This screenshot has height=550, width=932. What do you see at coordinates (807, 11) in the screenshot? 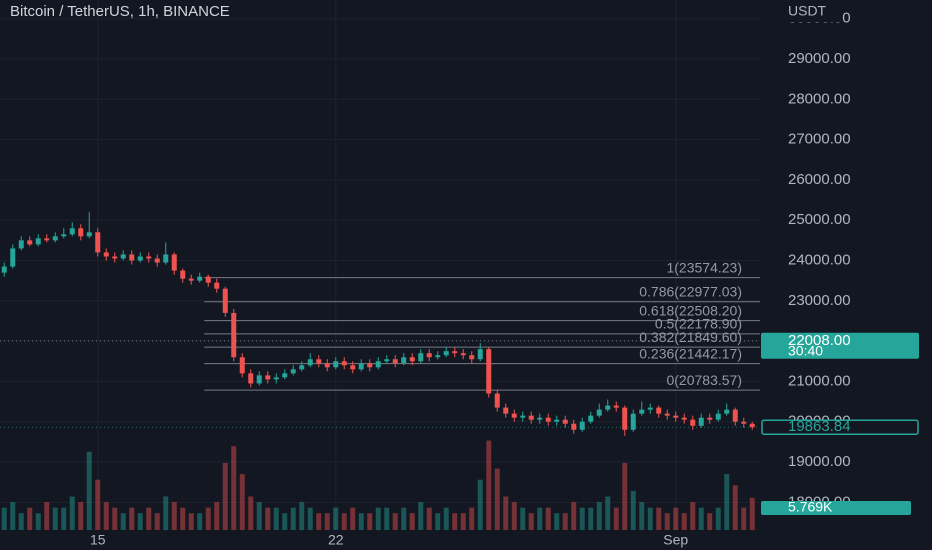
I see `axis-unit: USDT` at bounding box center [807, 11].